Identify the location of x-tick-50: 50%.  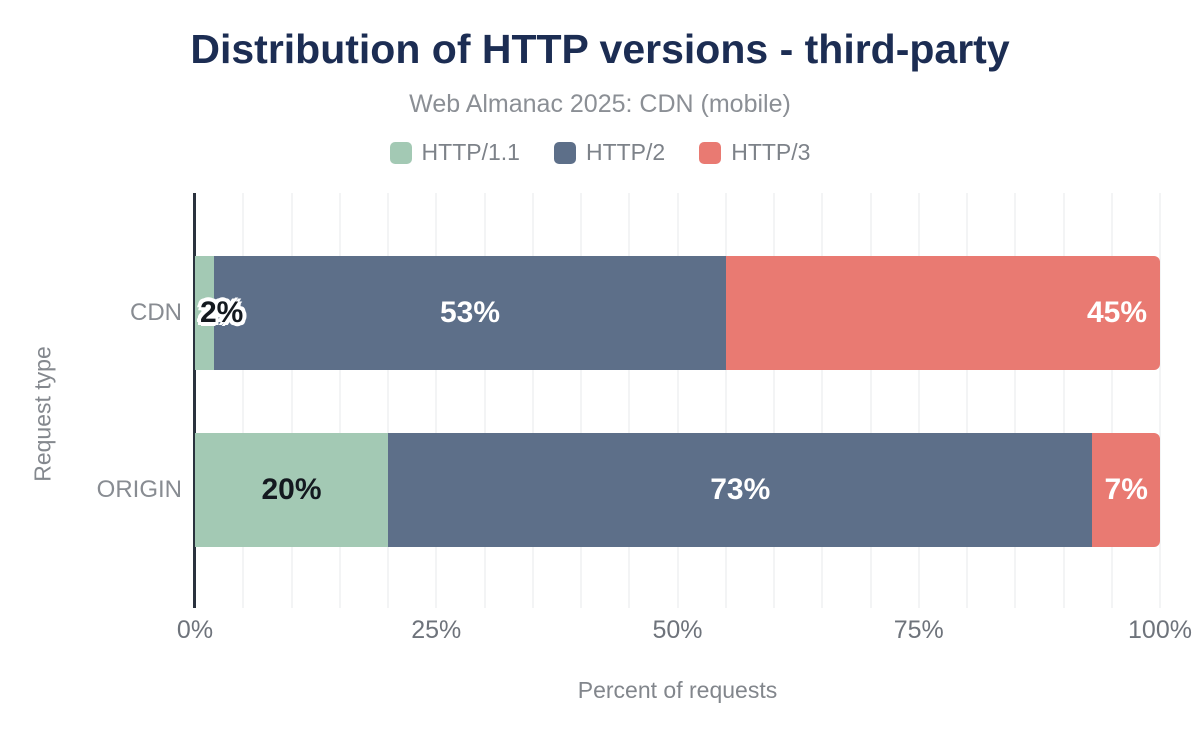
(677, 630).